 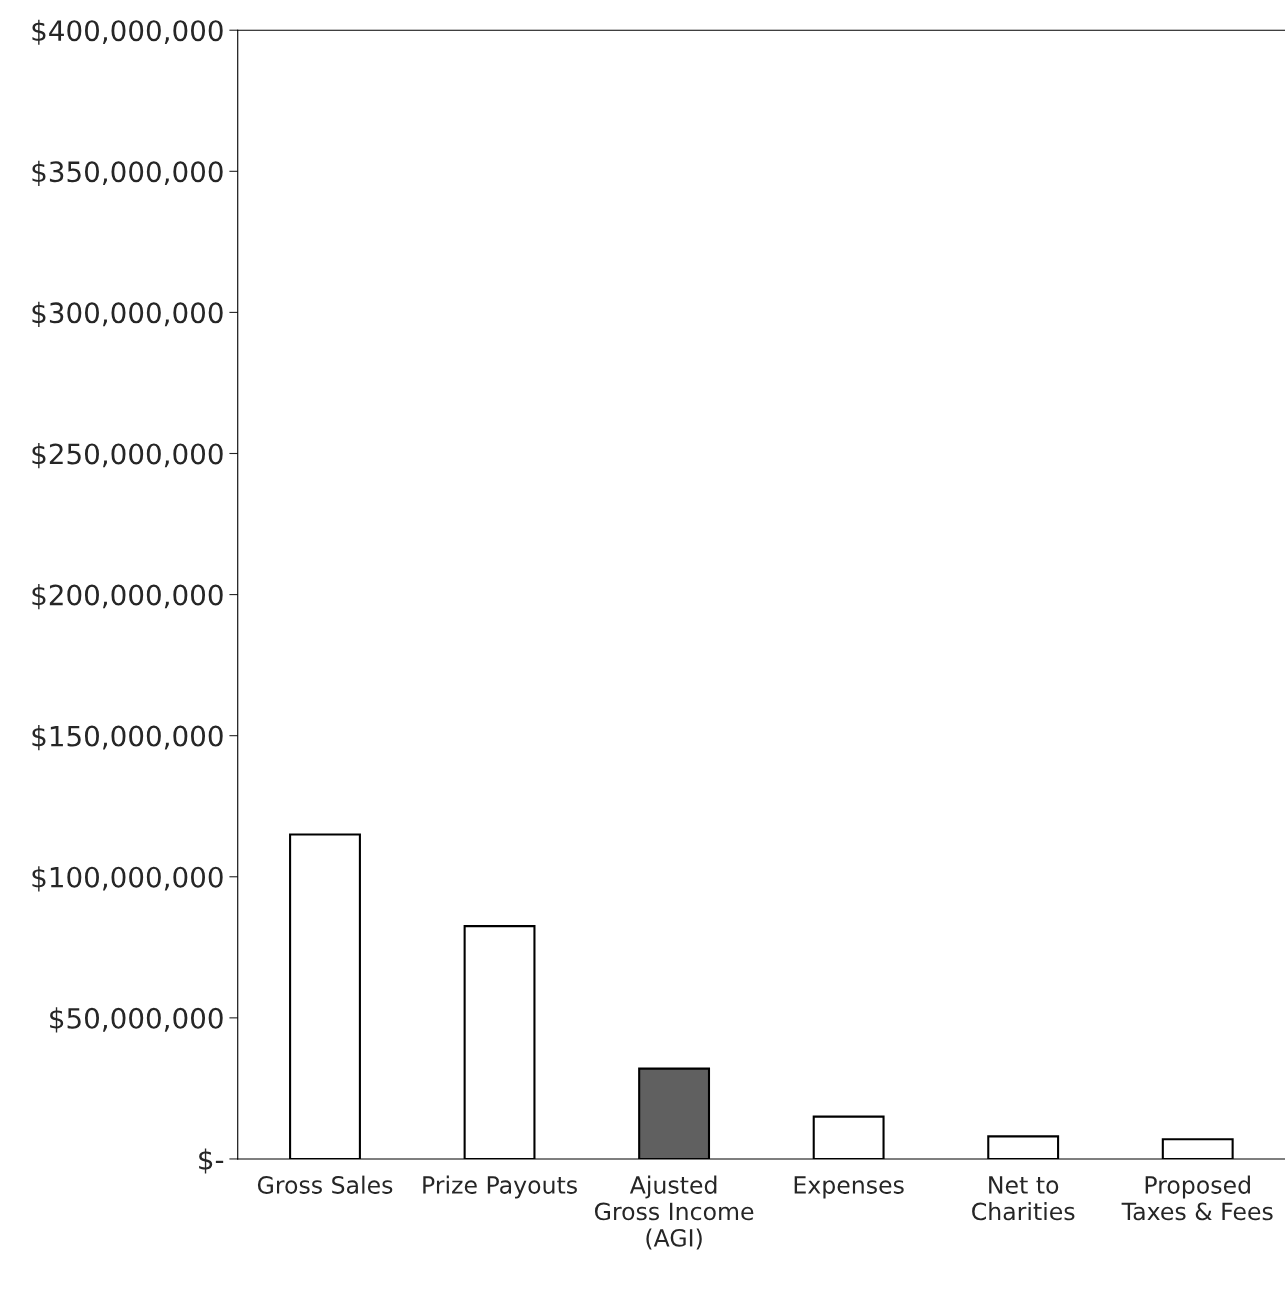 What do you see at coordinates (127, 597) in the screenshot?
I see `y-tick-label: $200,000,000` at bounding box center [127, 597].